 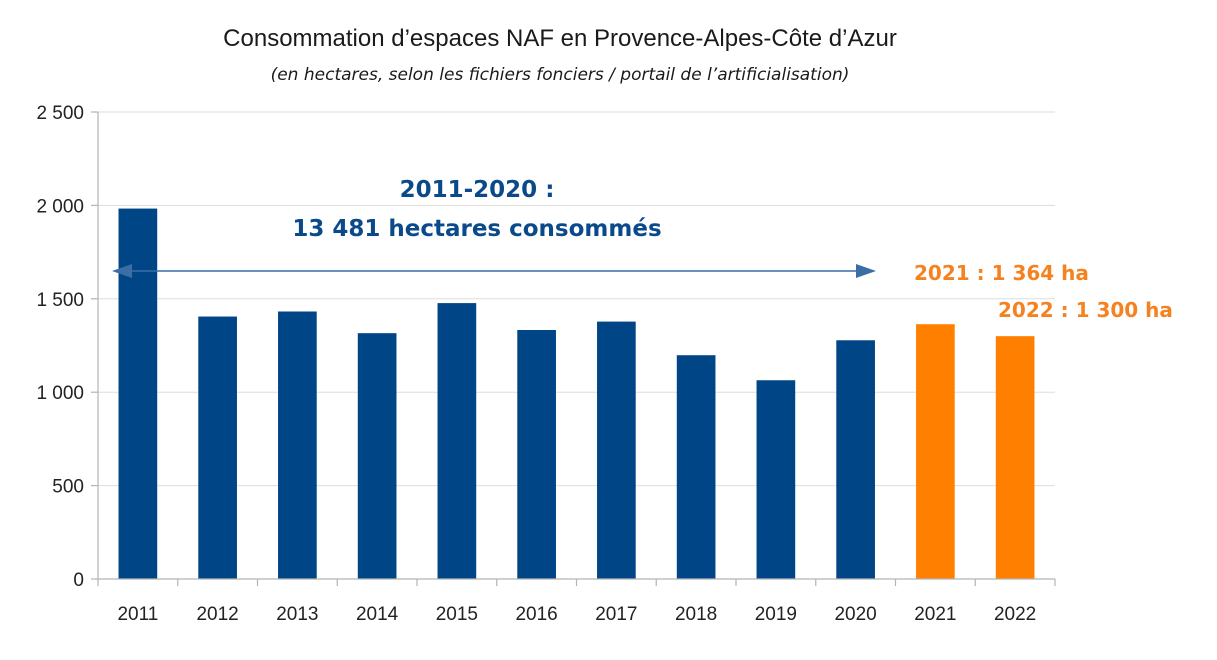 What do you see at coordinates (297, 614) in the screenshot?
I see `x-tick-label: 2013` at bounding box center [297, 614].